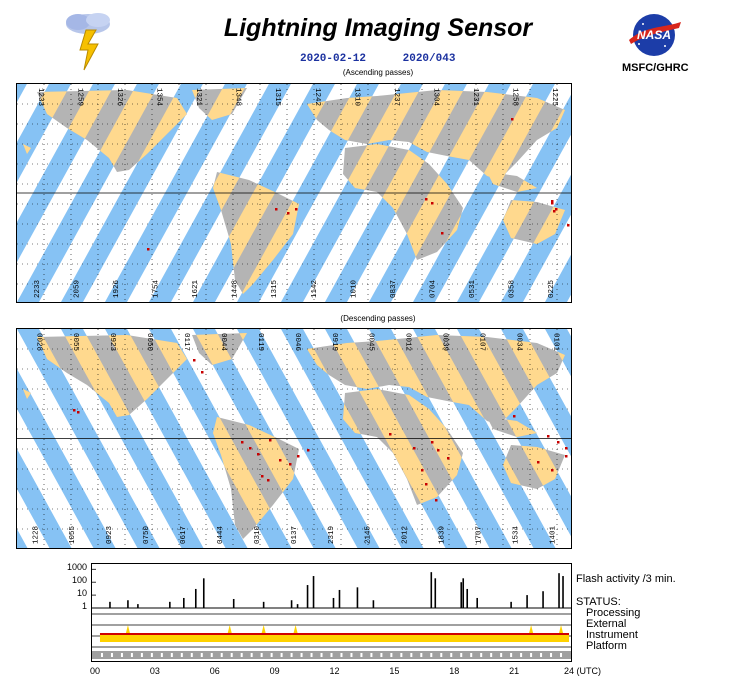 The width and height of the screenshot is (756, 680). What do you see at coordinates (79, 97) in the screenshot?
I see `top-orbit-time-label: 1259` at bounding box center [79, 97].